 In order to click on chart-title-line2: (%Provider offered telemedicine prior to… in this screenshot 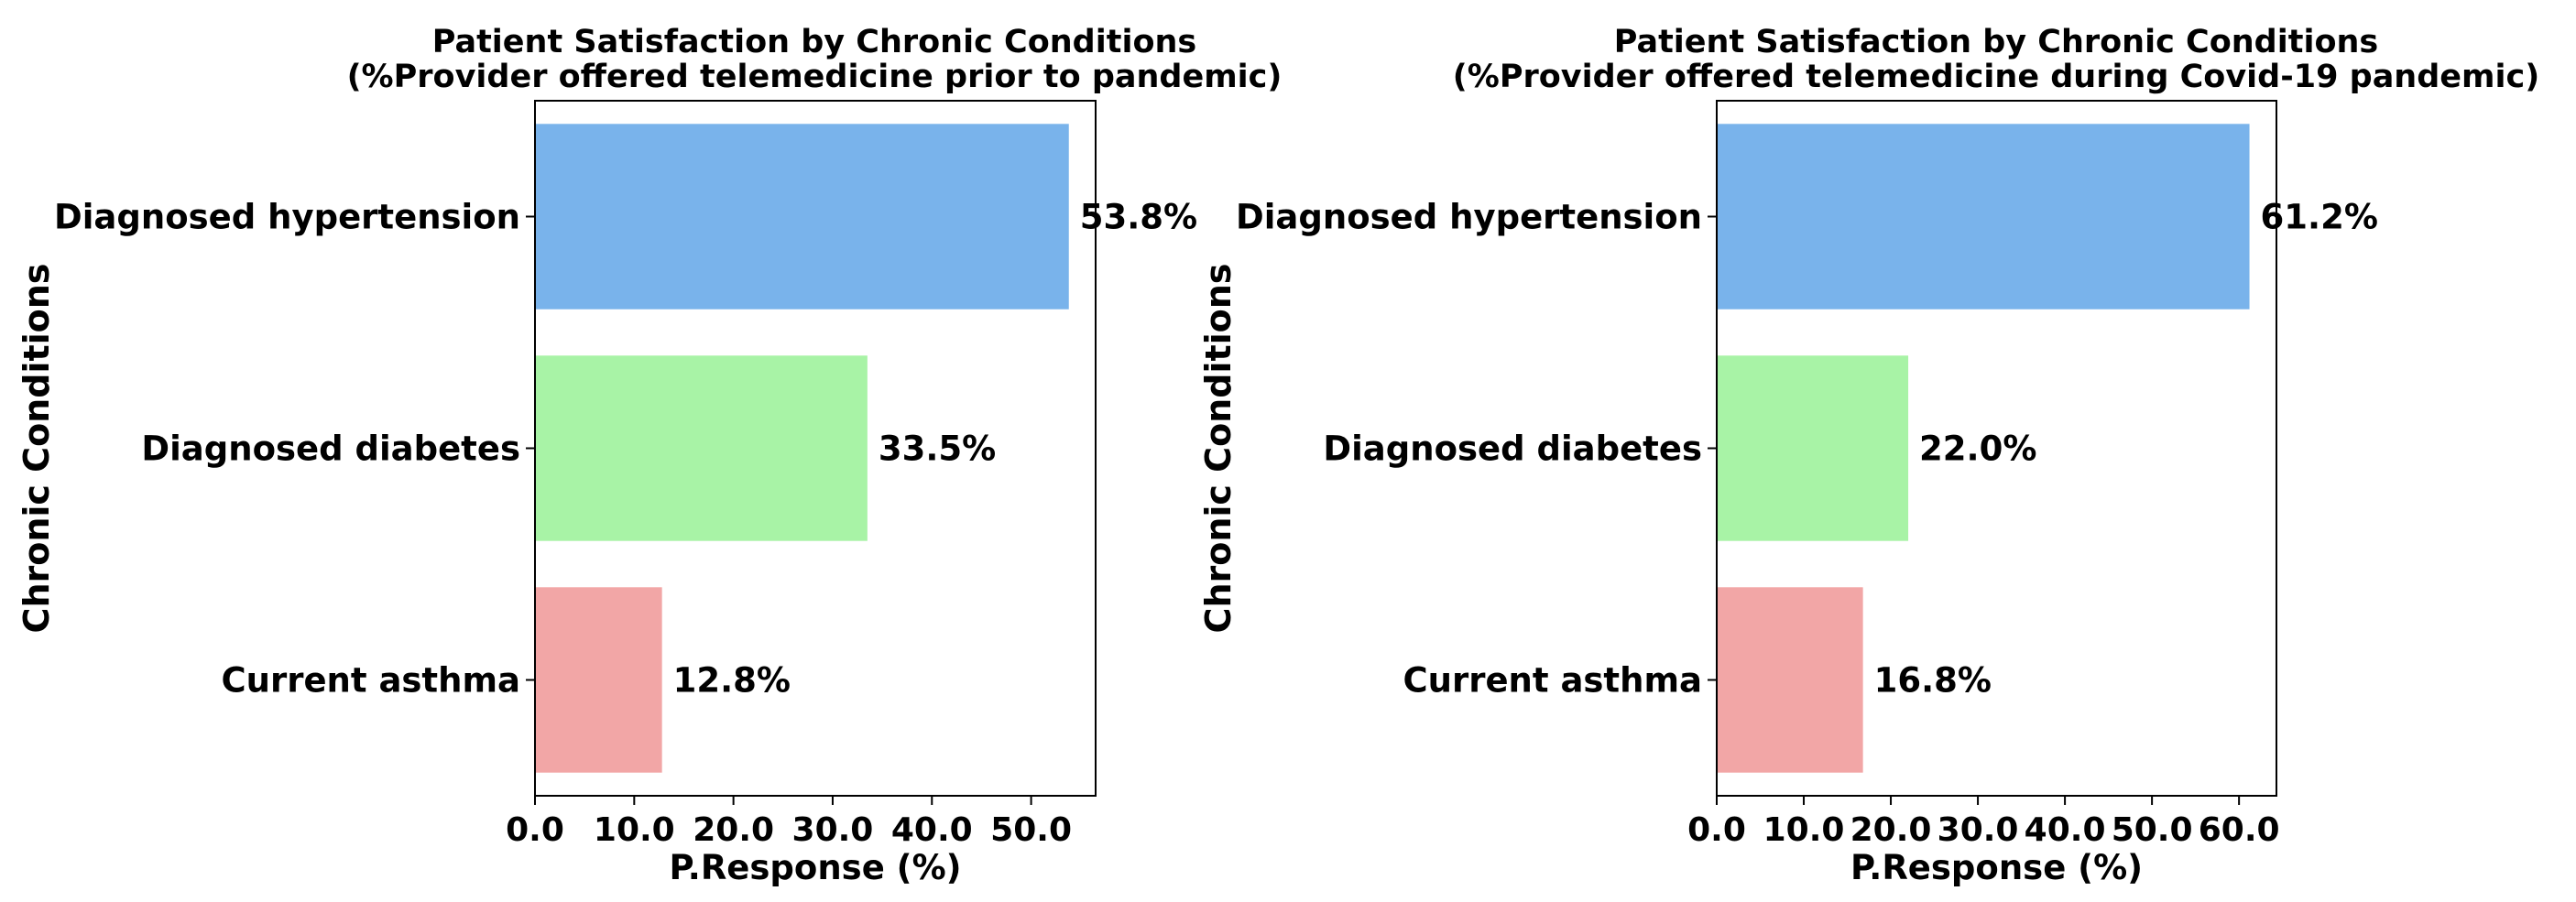, I will do `click(815, 77)`.